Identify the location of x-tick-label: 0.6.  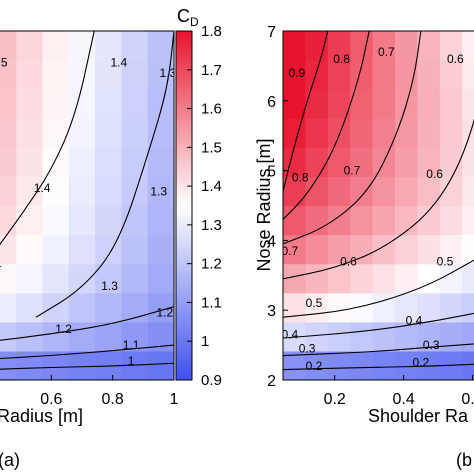
(467, 399).